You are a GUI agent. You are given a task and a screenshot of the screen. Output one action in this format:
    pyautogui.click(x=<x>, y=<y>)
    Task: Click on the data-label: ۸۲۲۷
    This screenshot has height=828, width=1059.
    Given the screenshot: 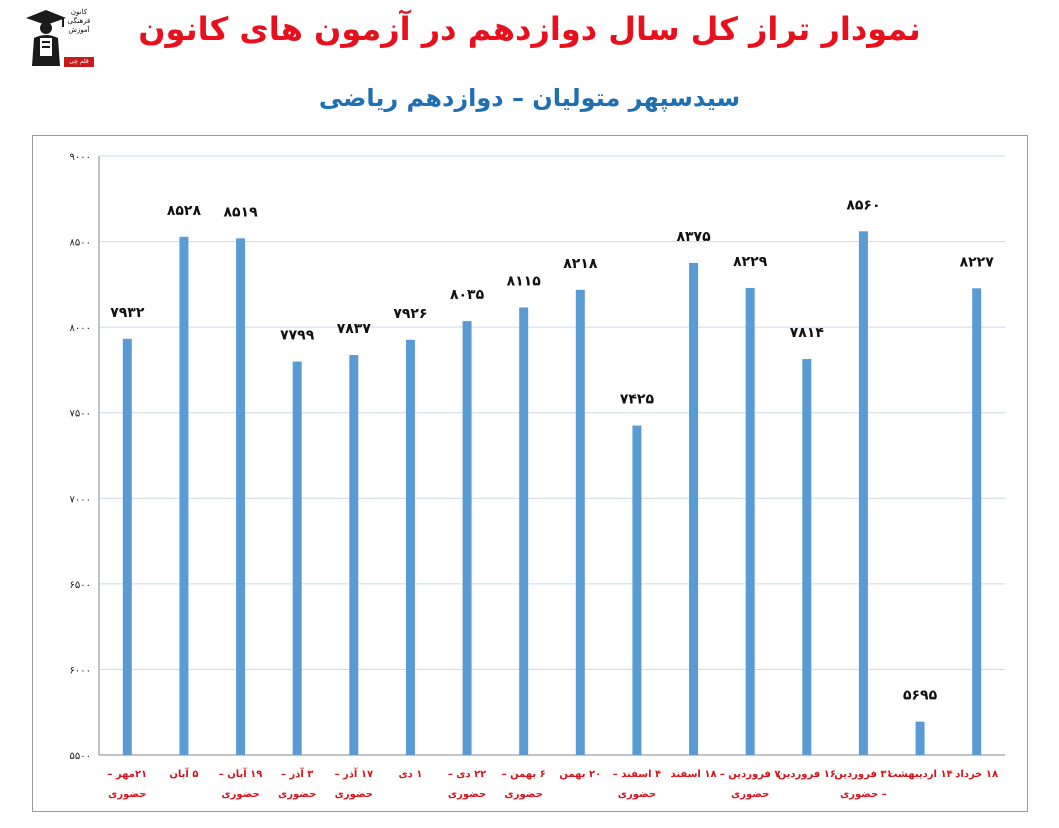 What is the action you would take?
    pyautogui.click(x=977, y=262)
    